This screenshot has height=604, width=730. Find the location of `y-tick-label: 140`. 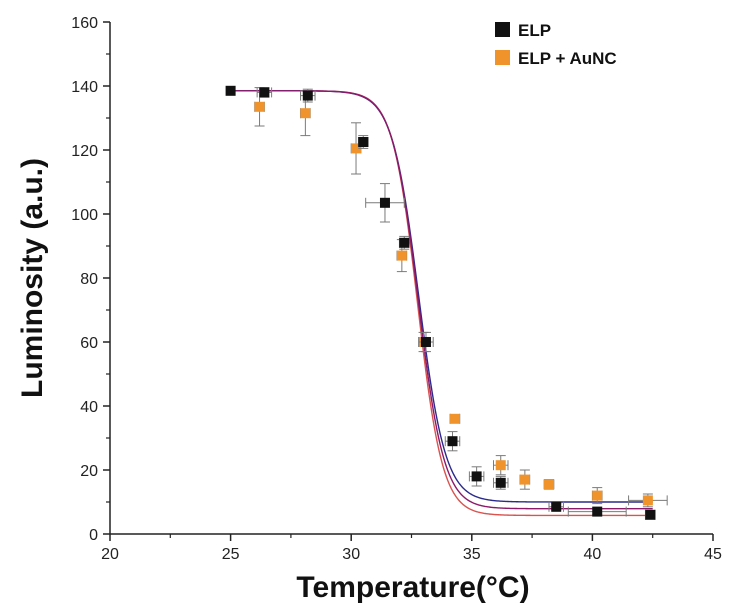

y-tick-label: 140 is located at coordinates (84, 87).